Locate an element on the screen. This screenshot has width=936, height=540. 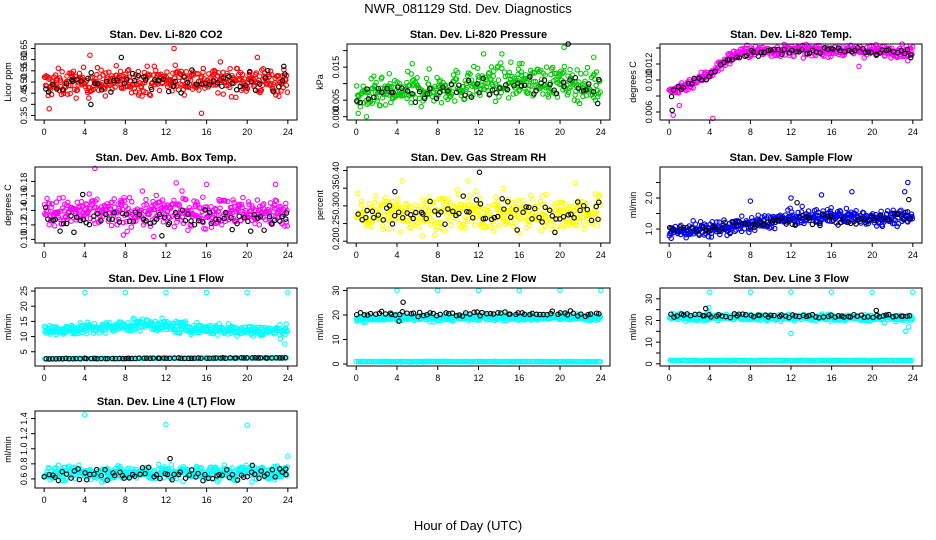
y-tick-label: 0.18 is located at coordinates (24, 182).